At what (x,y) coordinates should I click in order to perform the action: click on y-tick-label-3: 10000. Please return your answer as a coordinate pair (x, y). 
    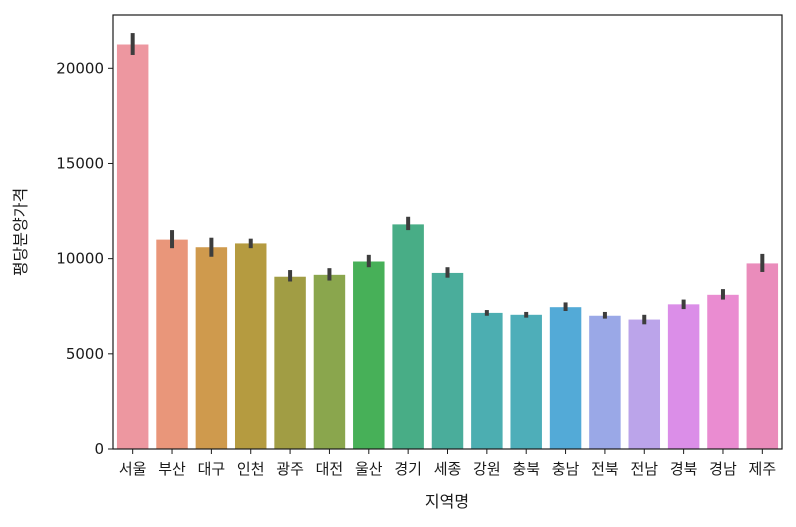
    Looking at the image, I should click on (80, 259).